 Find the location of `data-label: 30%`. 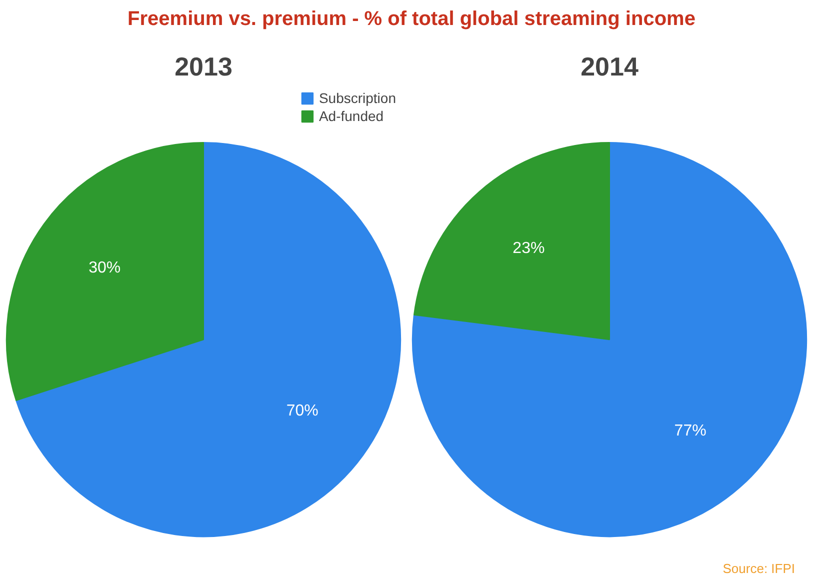

data-label: 30% is located at coordinates (104, 268).